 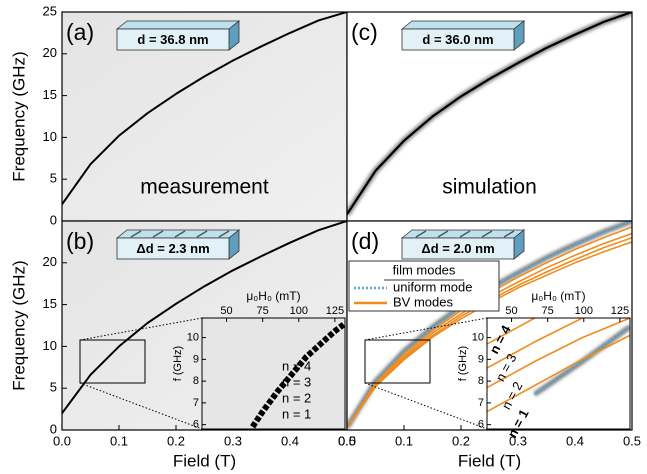 I want to click on y-tick-label: 25, so click(x=50, y=10).